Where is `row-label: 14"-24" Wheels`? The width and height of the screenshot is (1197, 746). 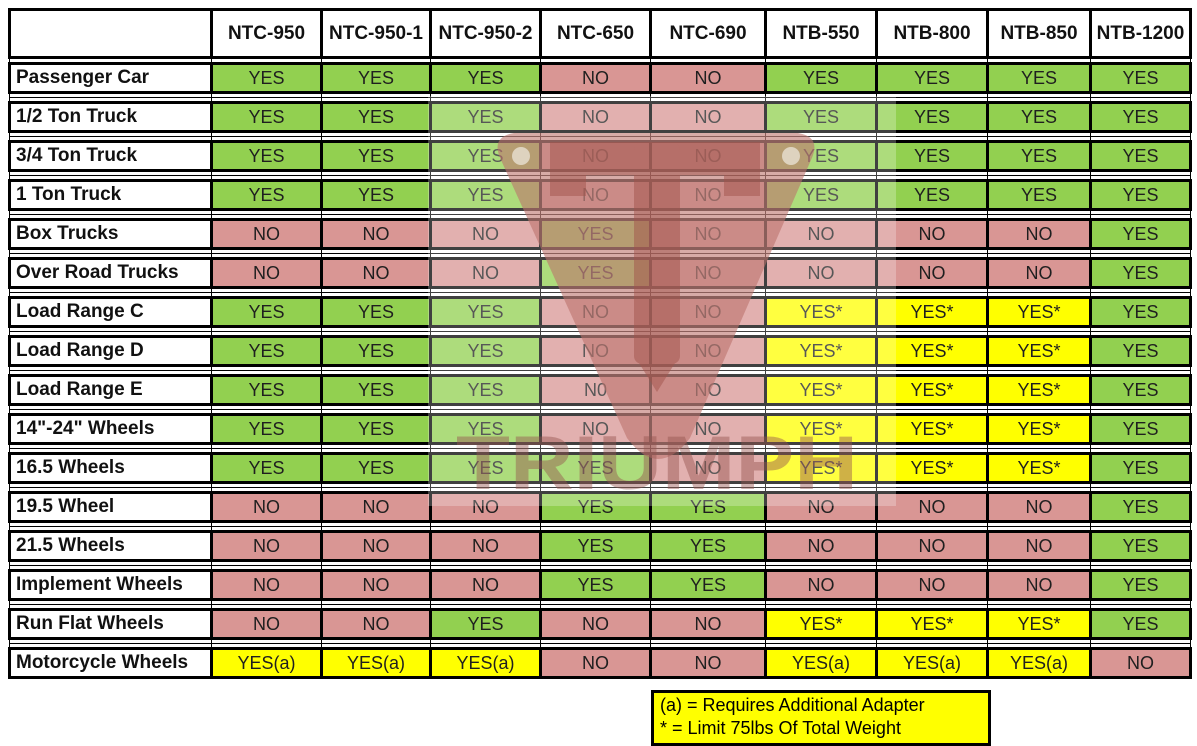
row-label: 14"-24" Wheels is located at coordinates (110, 429).